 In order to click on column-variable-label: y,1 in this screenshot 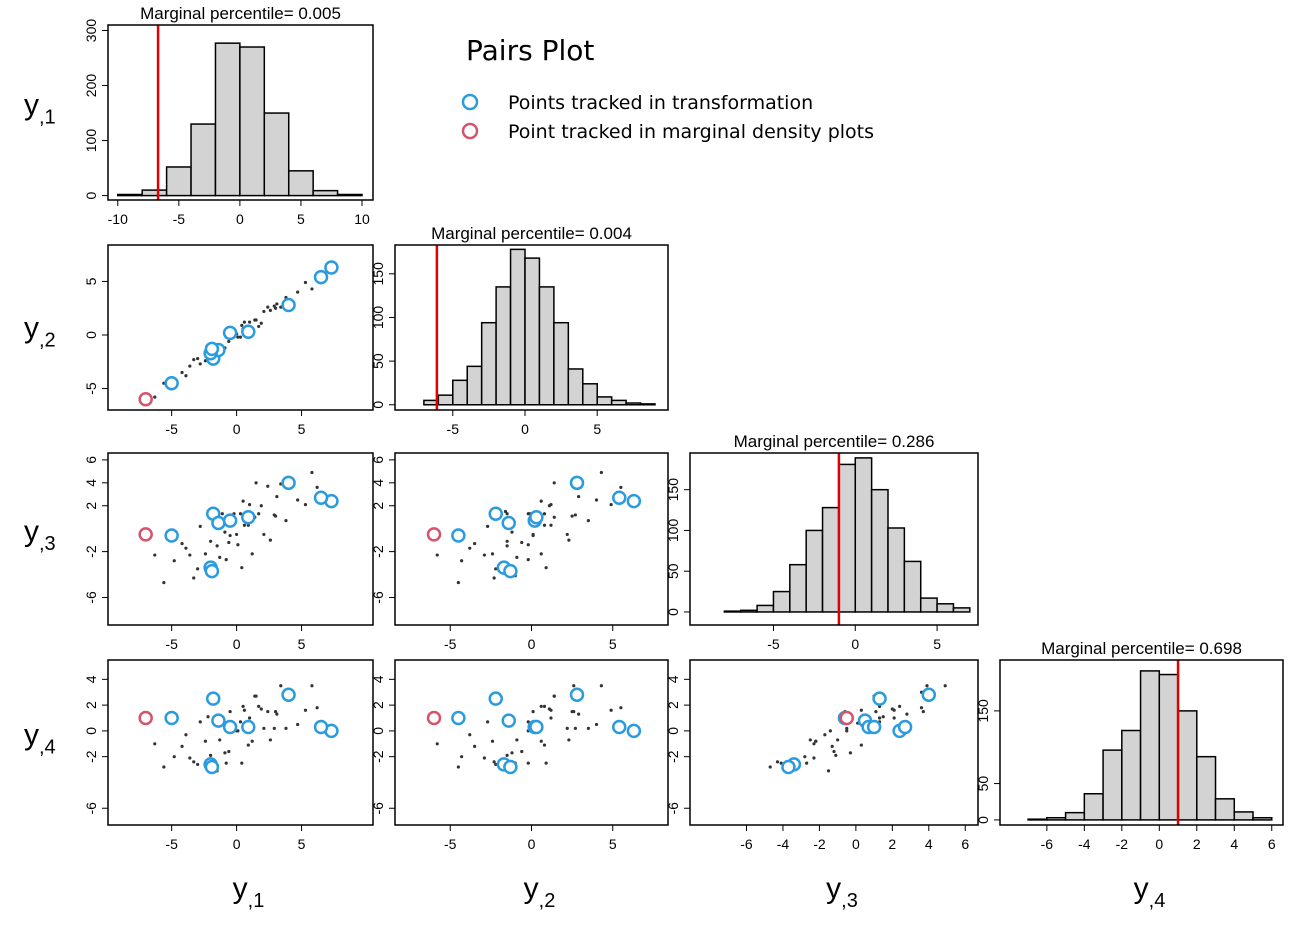, I will do `click(249, 892)`.